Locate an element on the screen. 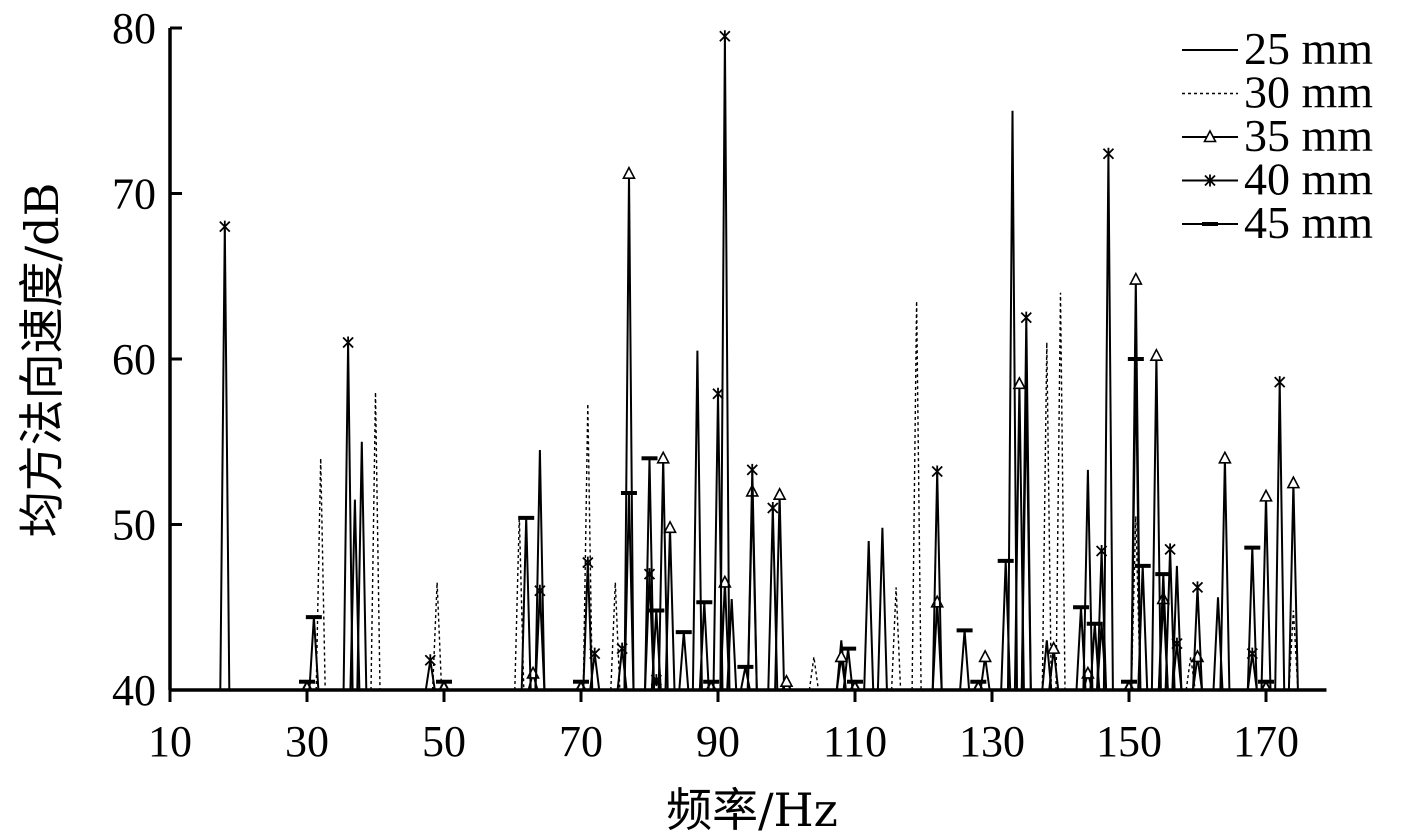  y-tick-label-2: 60 is located at coordinates (134, 359).